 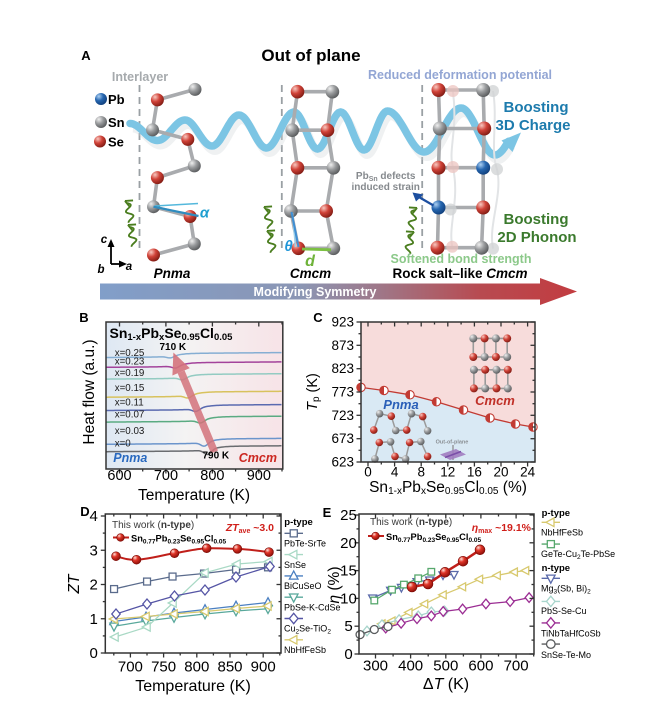 I want to click on svg-text: 300, so click(x=375, y=666).